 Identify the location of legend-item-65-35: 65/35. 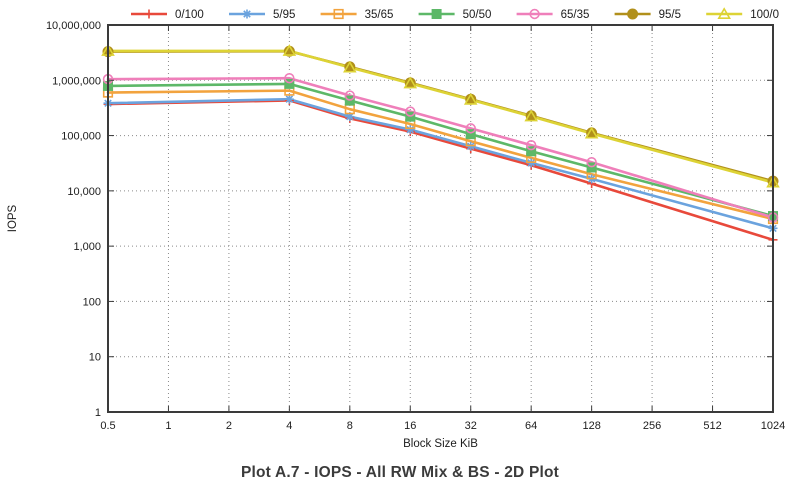
(553, 14).